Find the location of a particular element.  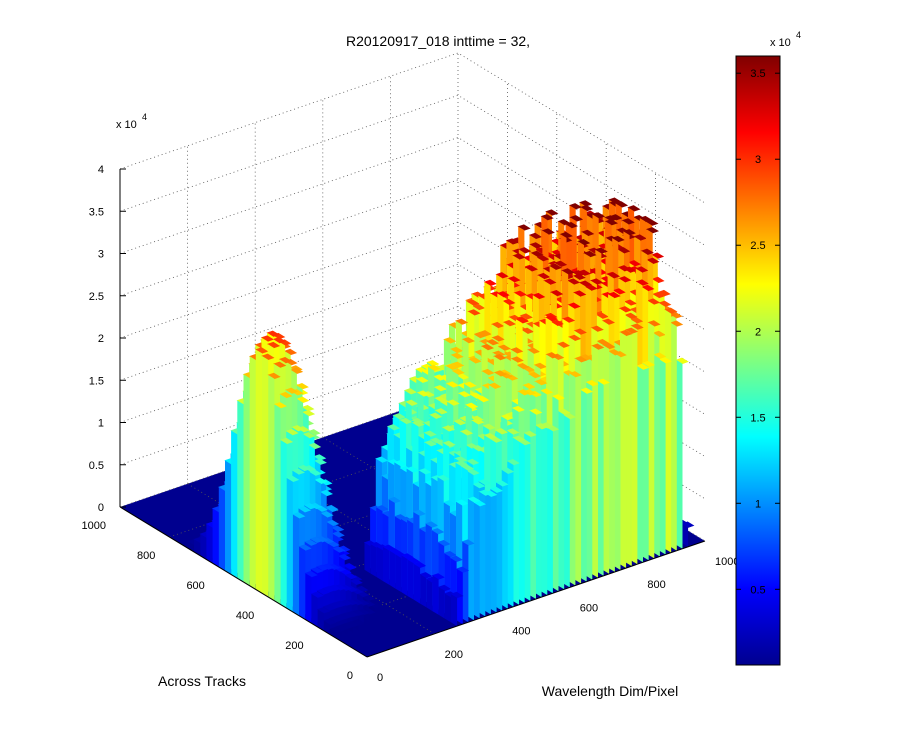

z-tick-label: 4 is located at coordinates (101, 170).